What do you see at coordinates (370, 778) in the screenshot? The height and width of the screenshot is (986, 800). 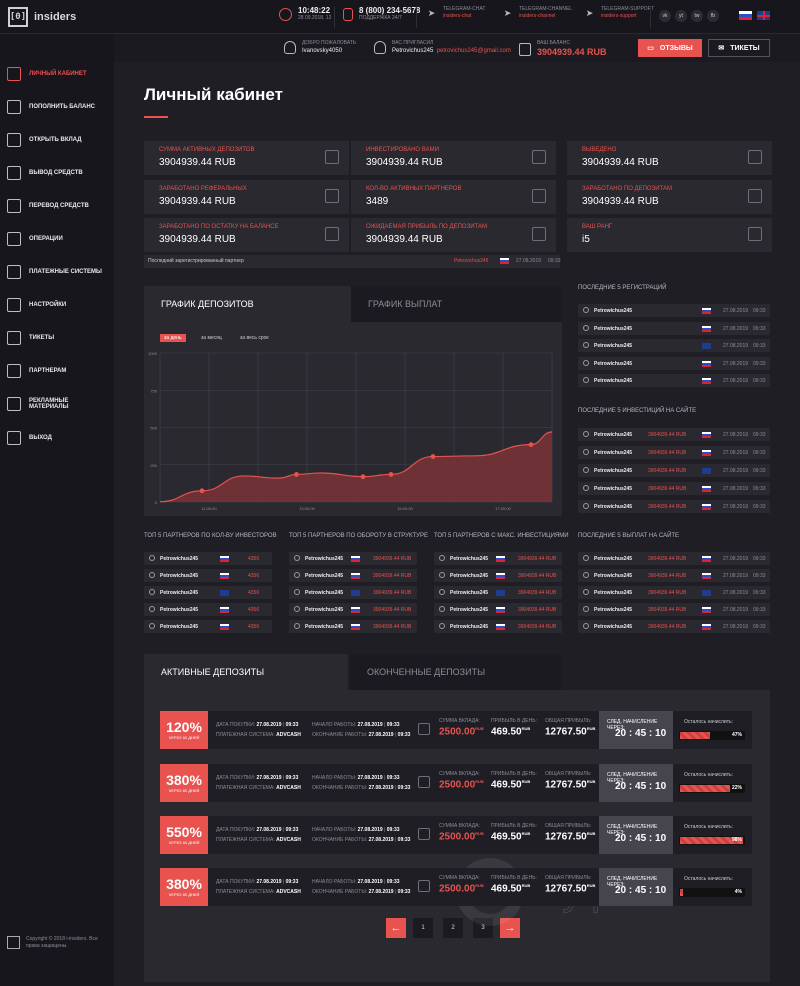 I see `value: 27.08.2019` at bounding box center [370, 778].